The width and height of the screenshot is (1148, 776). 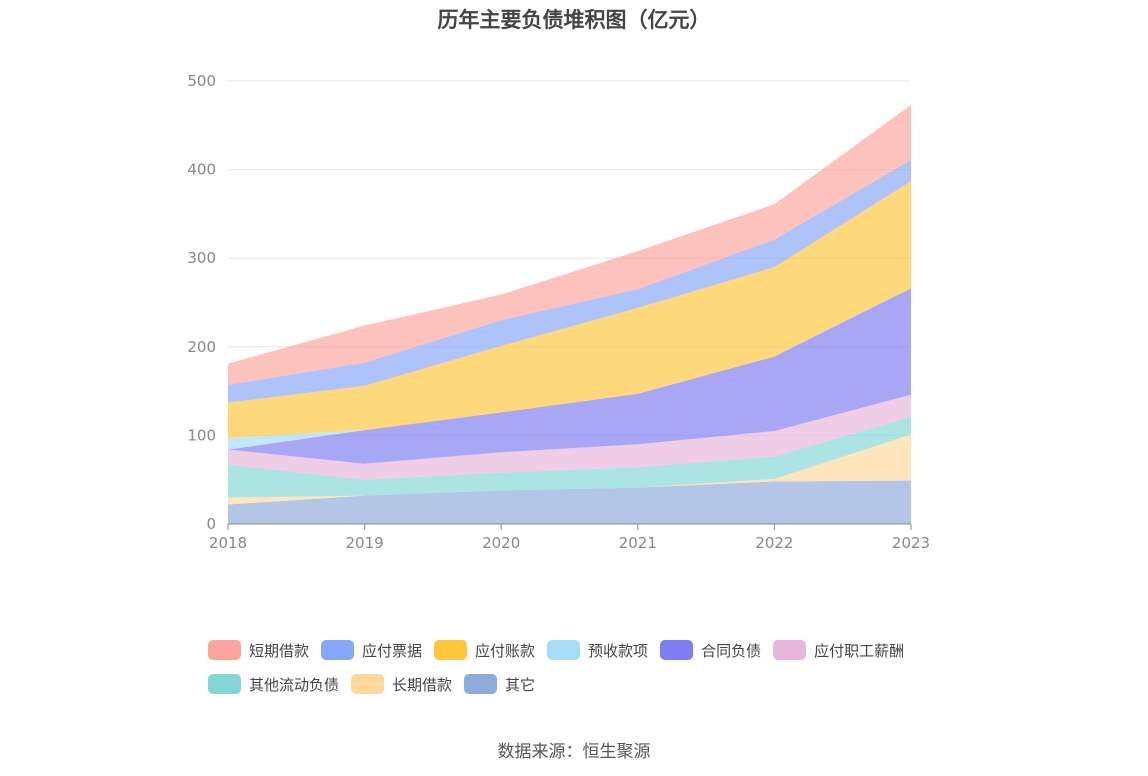 I want to click on area-应付职工薪酬, so click(x=569, y=437).